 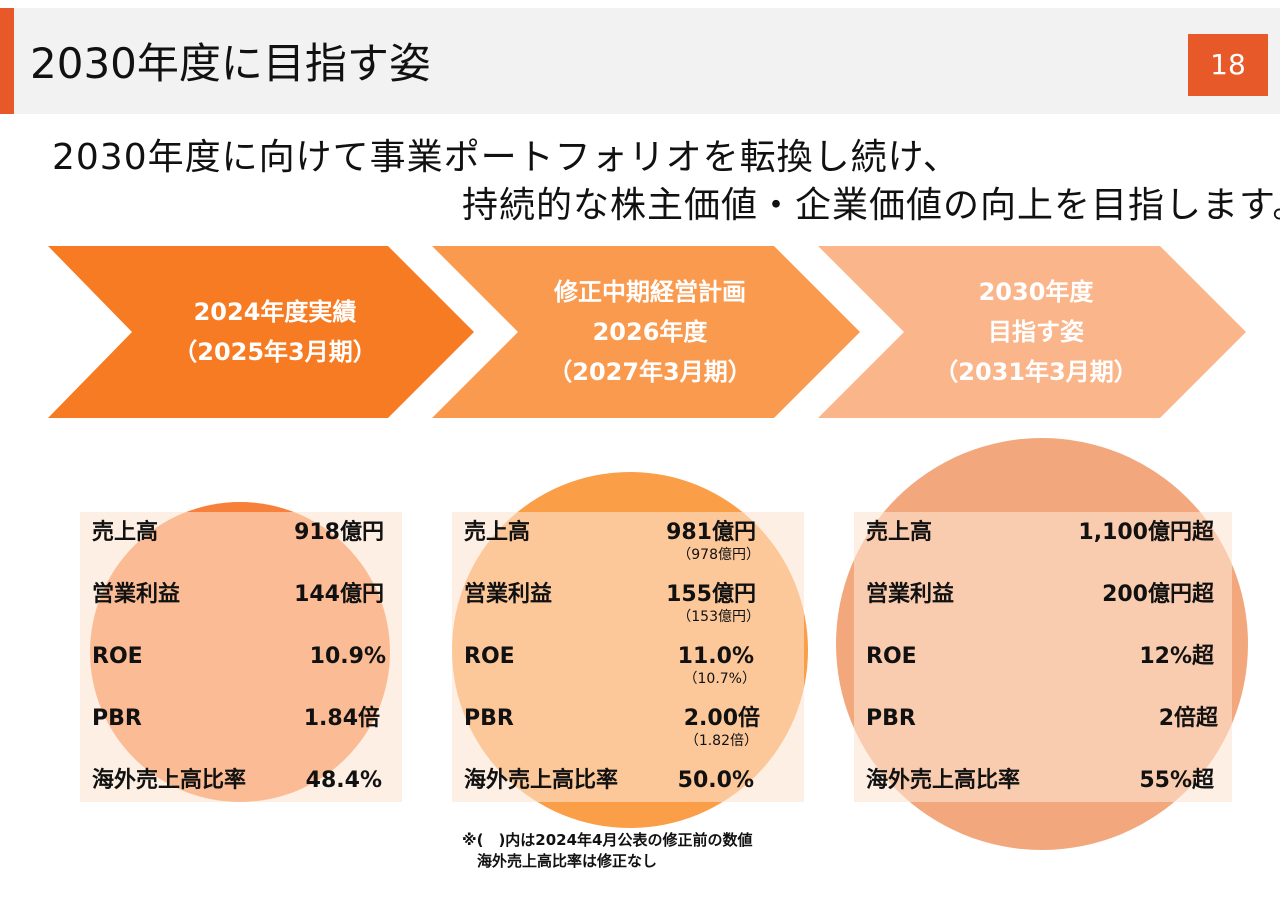 What do you see at coordinates (241, 666) in the screenshot?
I see `metric-row: ROE 10.9%` at bounding box center [241, 666].